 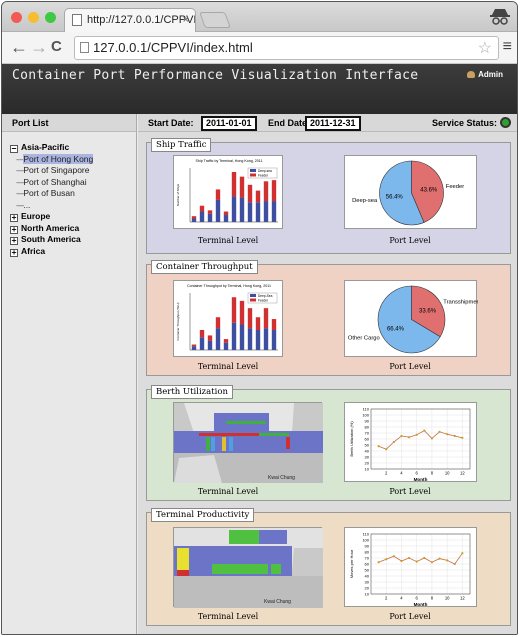 What do you see at coordinates (16, 17) in the screenshot?
I see `close-window-button` at bounding box center [16, 17].